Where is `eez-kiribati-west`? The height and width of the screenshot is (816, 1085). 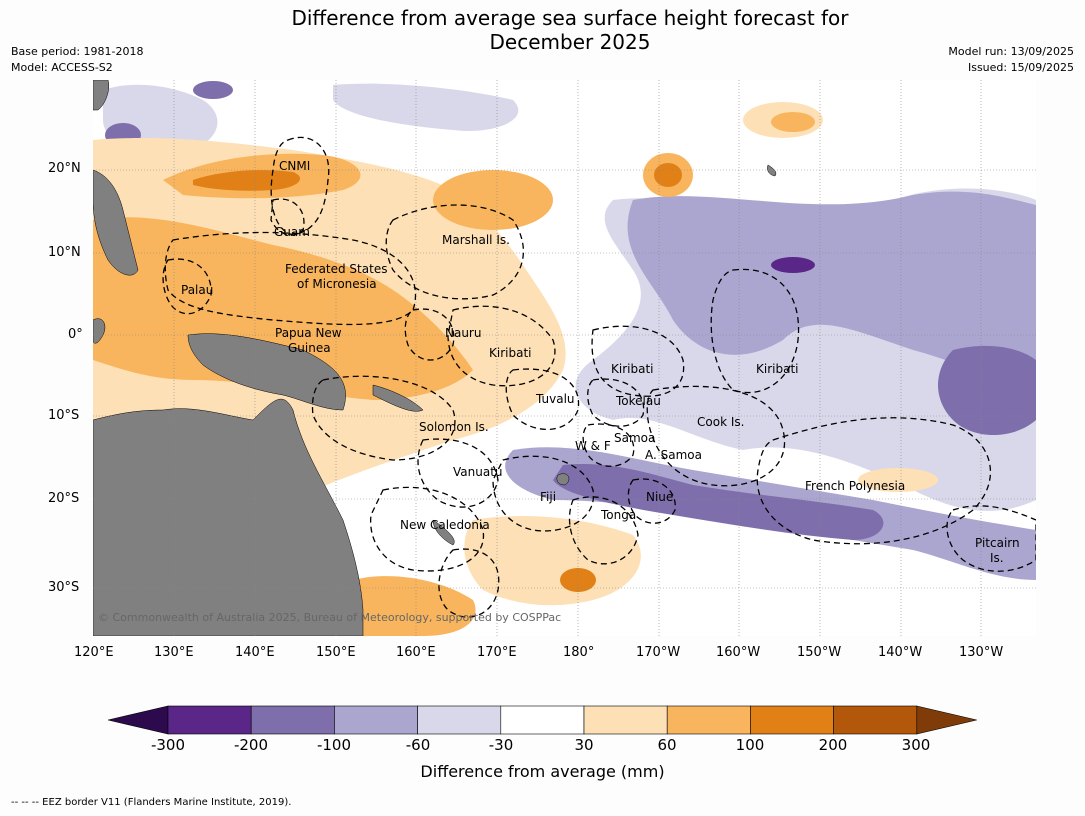 eez-kiribati-west is located at coordinates (501, 346).